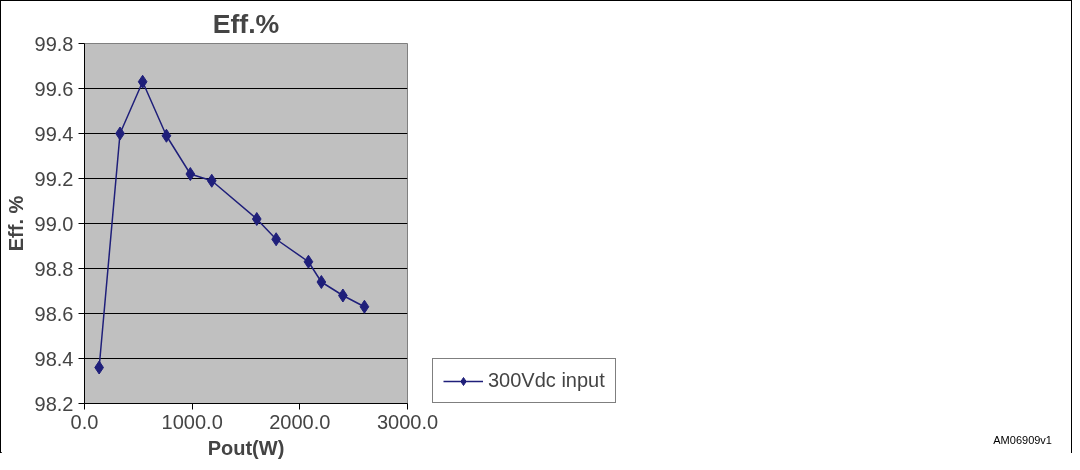 The width and height of the screenshot is (1080, 470). I want to click on x-tick-label: 1000.0, so click(192, 421).